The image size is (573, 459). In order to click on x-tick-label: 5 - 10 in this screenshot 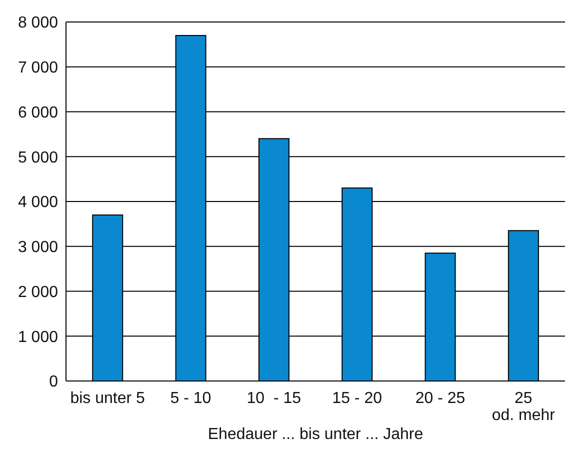, I will do `click(191, 398)`.